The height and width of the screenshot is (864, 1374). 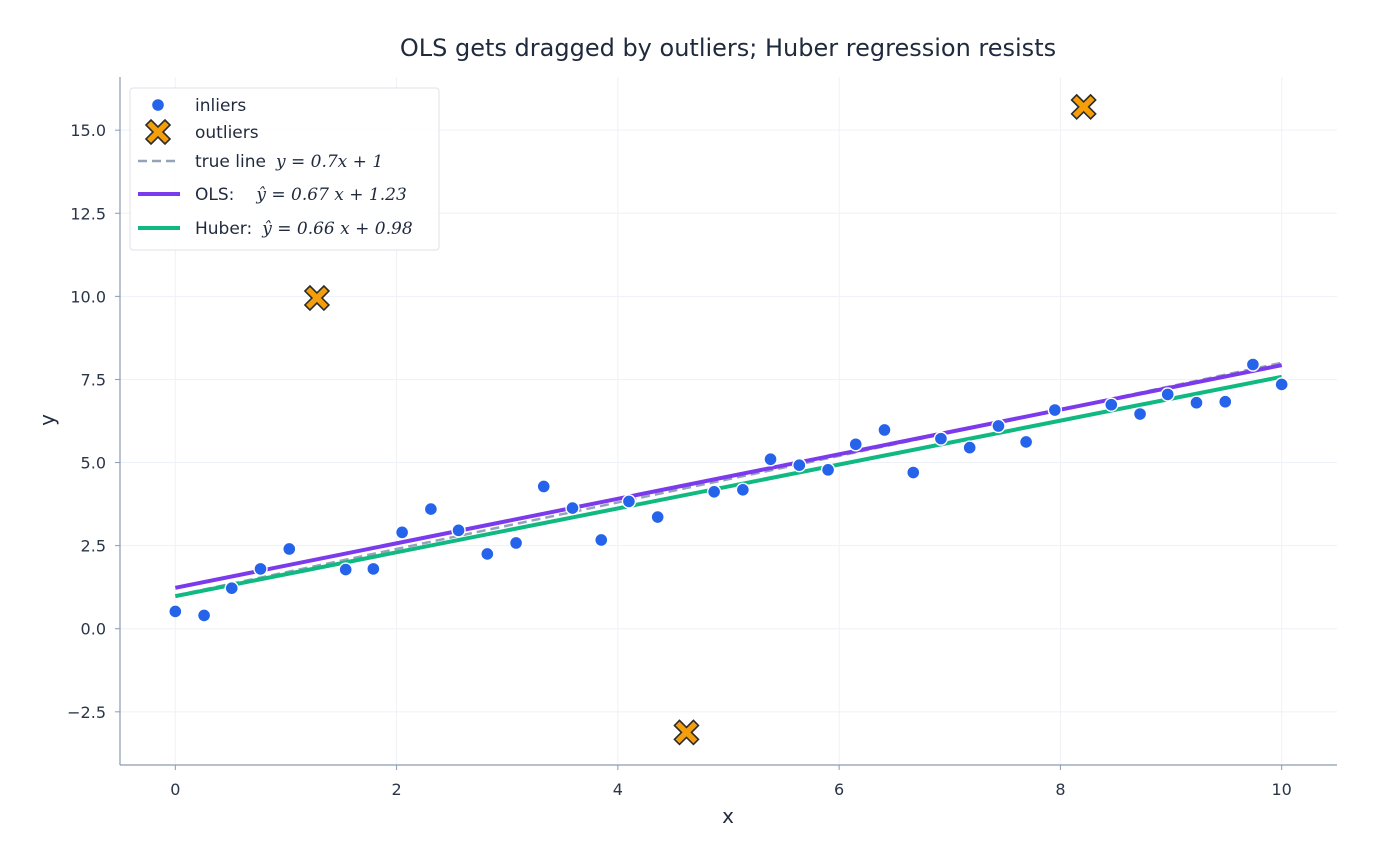 What do you see at coordinates (93, 629) in the screenshot?
I see `y-tick-label: 0.0` at bounding box center [93, 629].